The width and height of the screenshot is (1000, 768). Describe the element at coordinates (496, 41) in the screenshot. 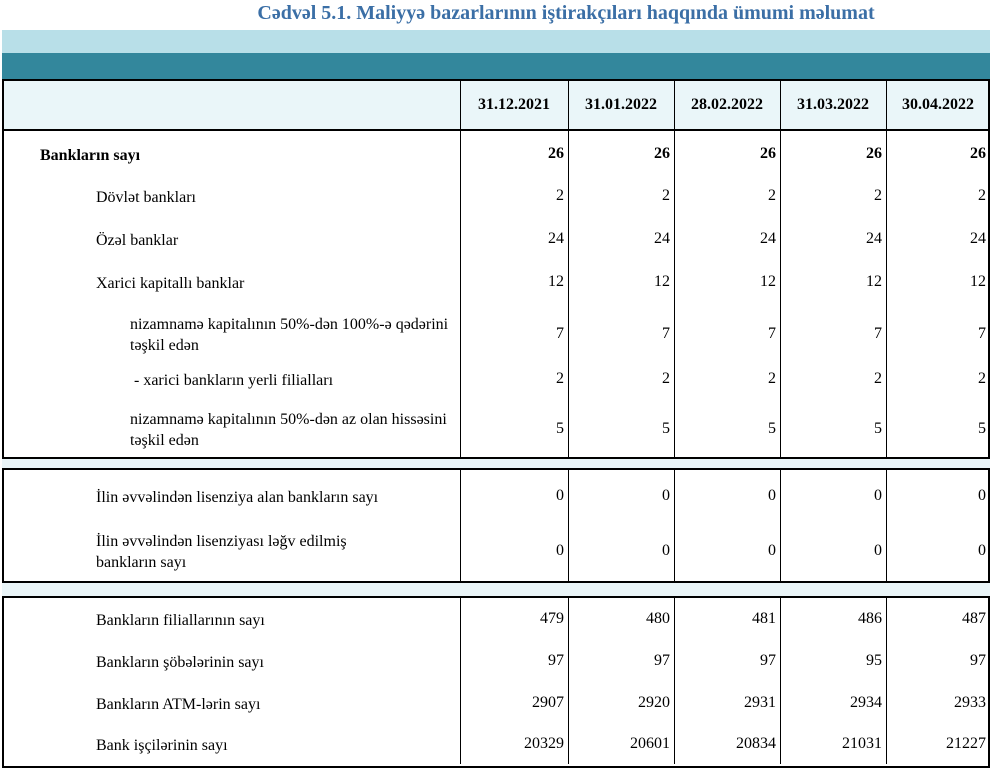

I see `header-band-light` at that location.